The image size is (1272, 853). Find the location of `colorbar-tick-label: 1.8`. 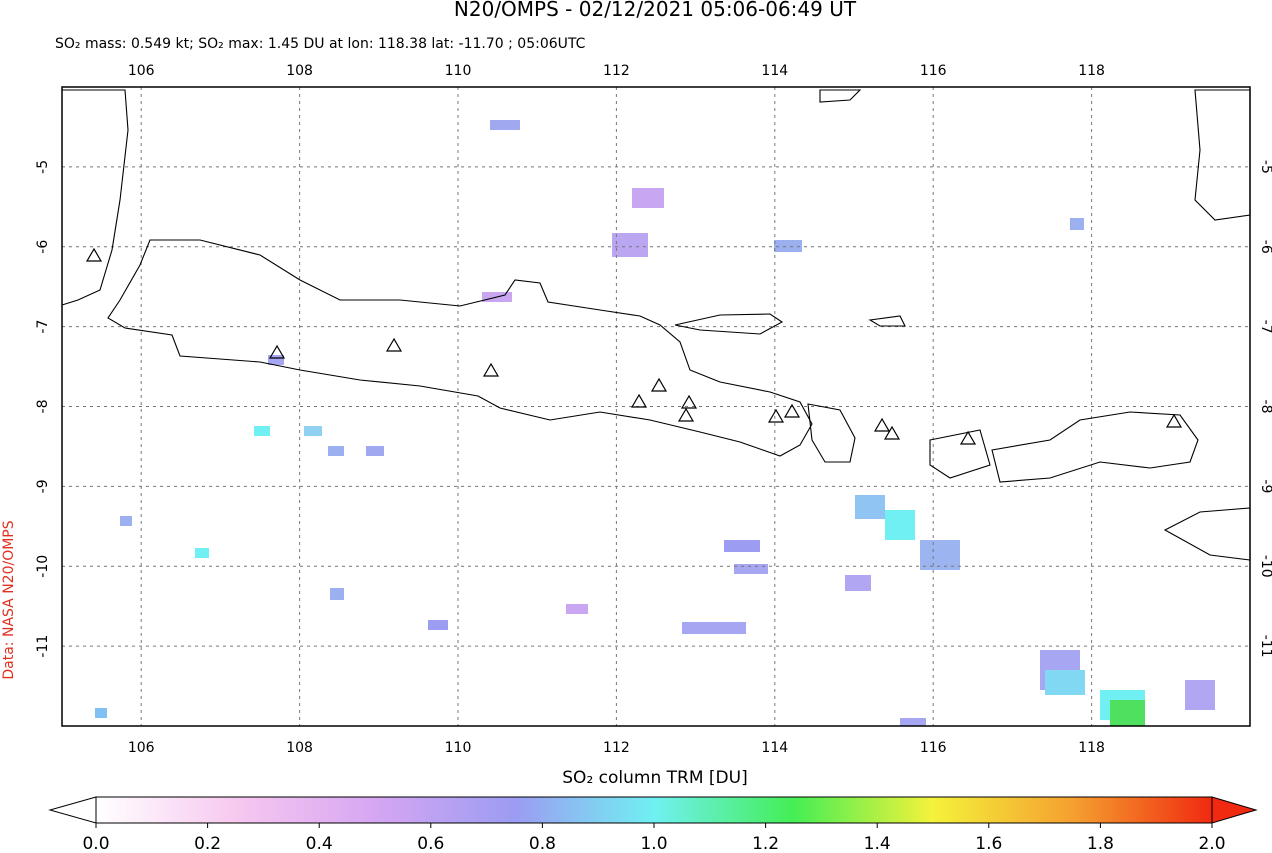

colorbar-tick-label: 1.8 is located at coordinates (1100, 843).